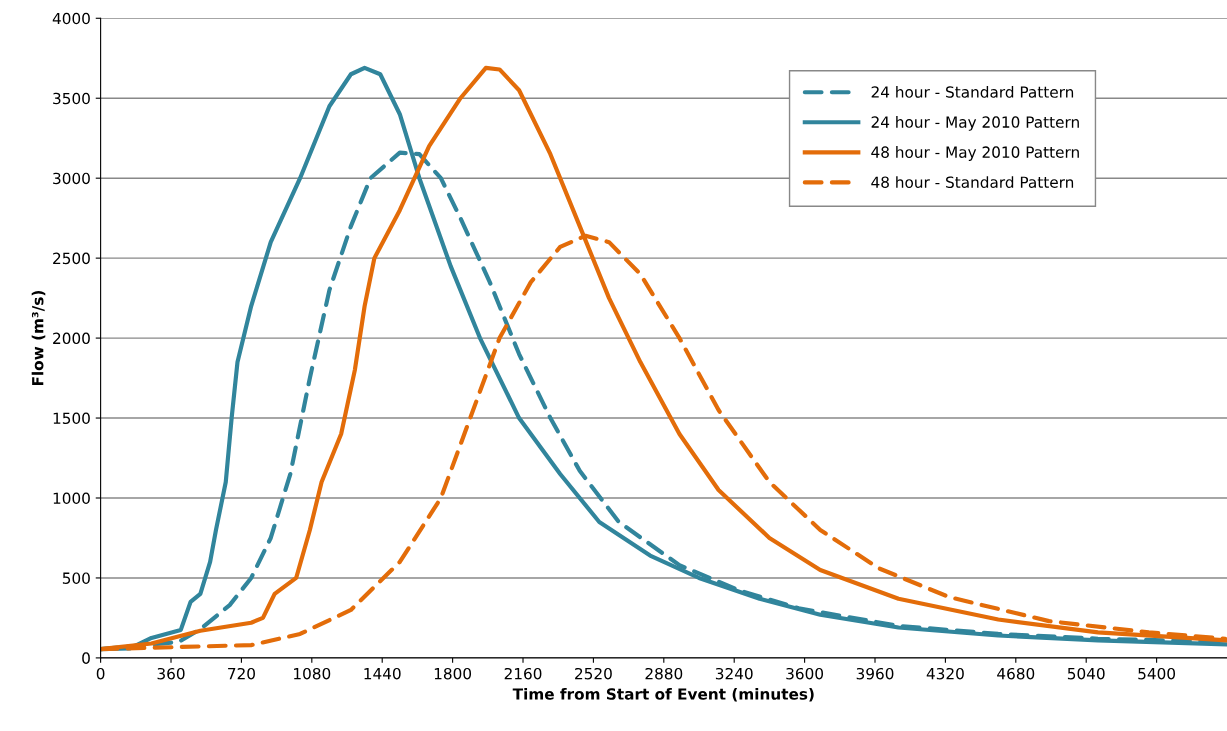 Image resolution: width=1227 pixels, height=731 pixels. What do you see at coordinates (1016, 673) in the screenshot?
I see `x-tick-label: 4680` at bounding box center [1016, 673].